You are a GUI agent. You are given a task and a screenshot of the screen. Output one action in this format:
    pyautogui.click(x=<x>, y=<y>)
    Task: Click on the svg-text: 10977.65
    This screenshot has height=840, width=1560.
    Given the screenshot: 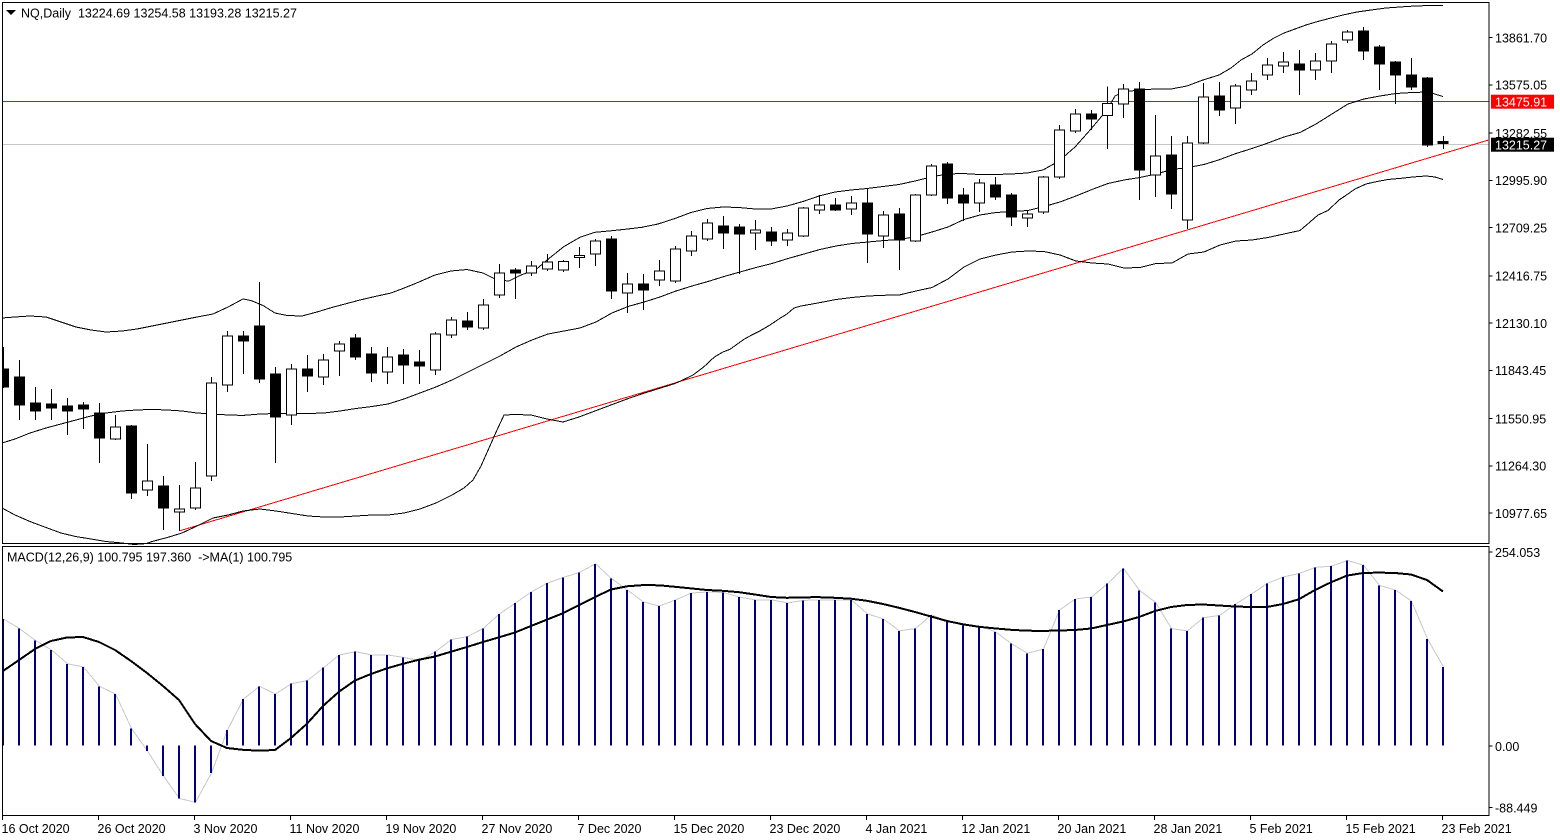 What is the action you would take?
    pyautogui.click(x=1521, y=514)
    